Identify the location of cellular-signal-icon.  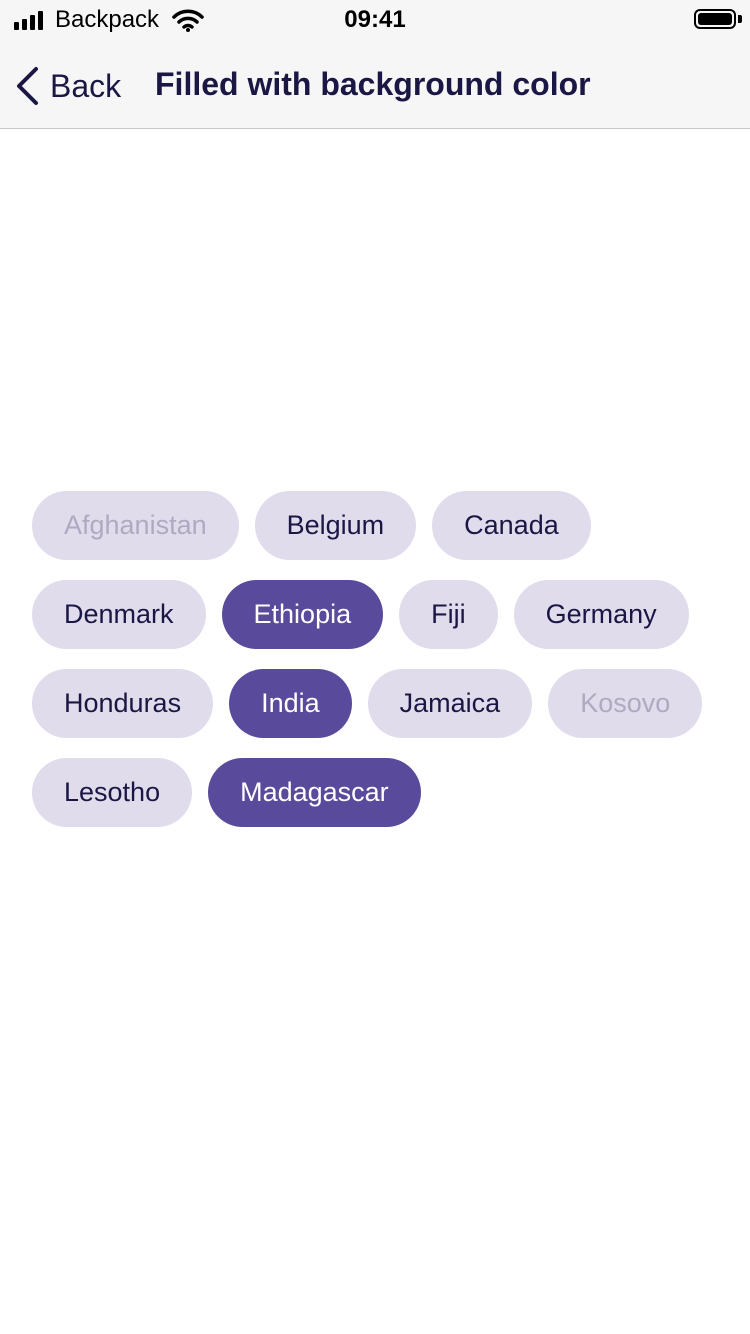
(28, 20).